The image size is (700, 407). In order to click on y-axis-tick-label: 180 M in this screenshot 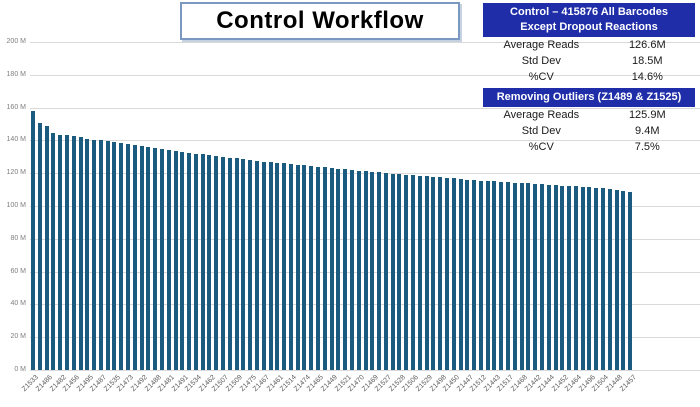, I will do `click(16, 74)`.